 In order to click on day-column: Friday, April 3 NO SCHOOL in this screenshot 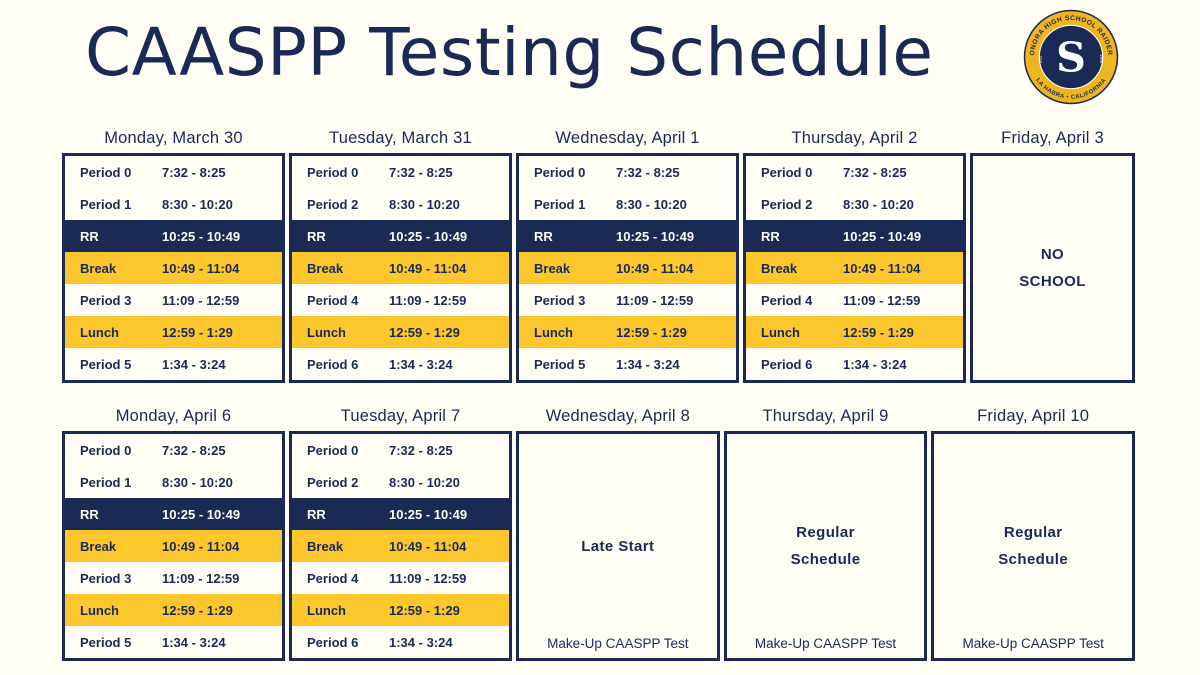, I will do `click(1052, 255)`.